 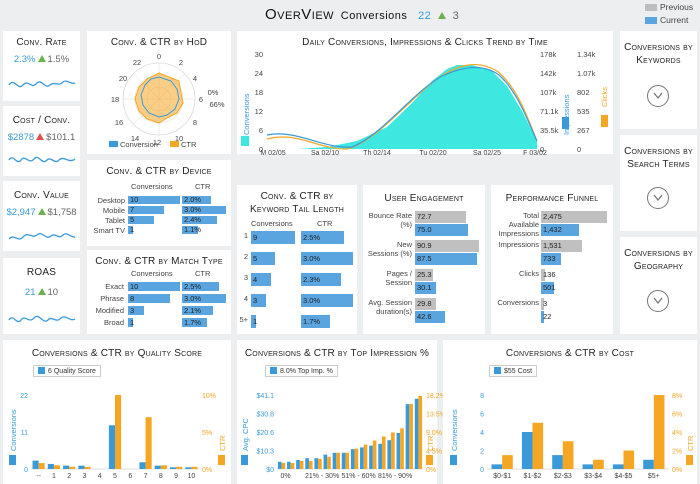 I want to click on topimp-title: Conversions & CTR by Top Impression %, so click(x=337, y=353).